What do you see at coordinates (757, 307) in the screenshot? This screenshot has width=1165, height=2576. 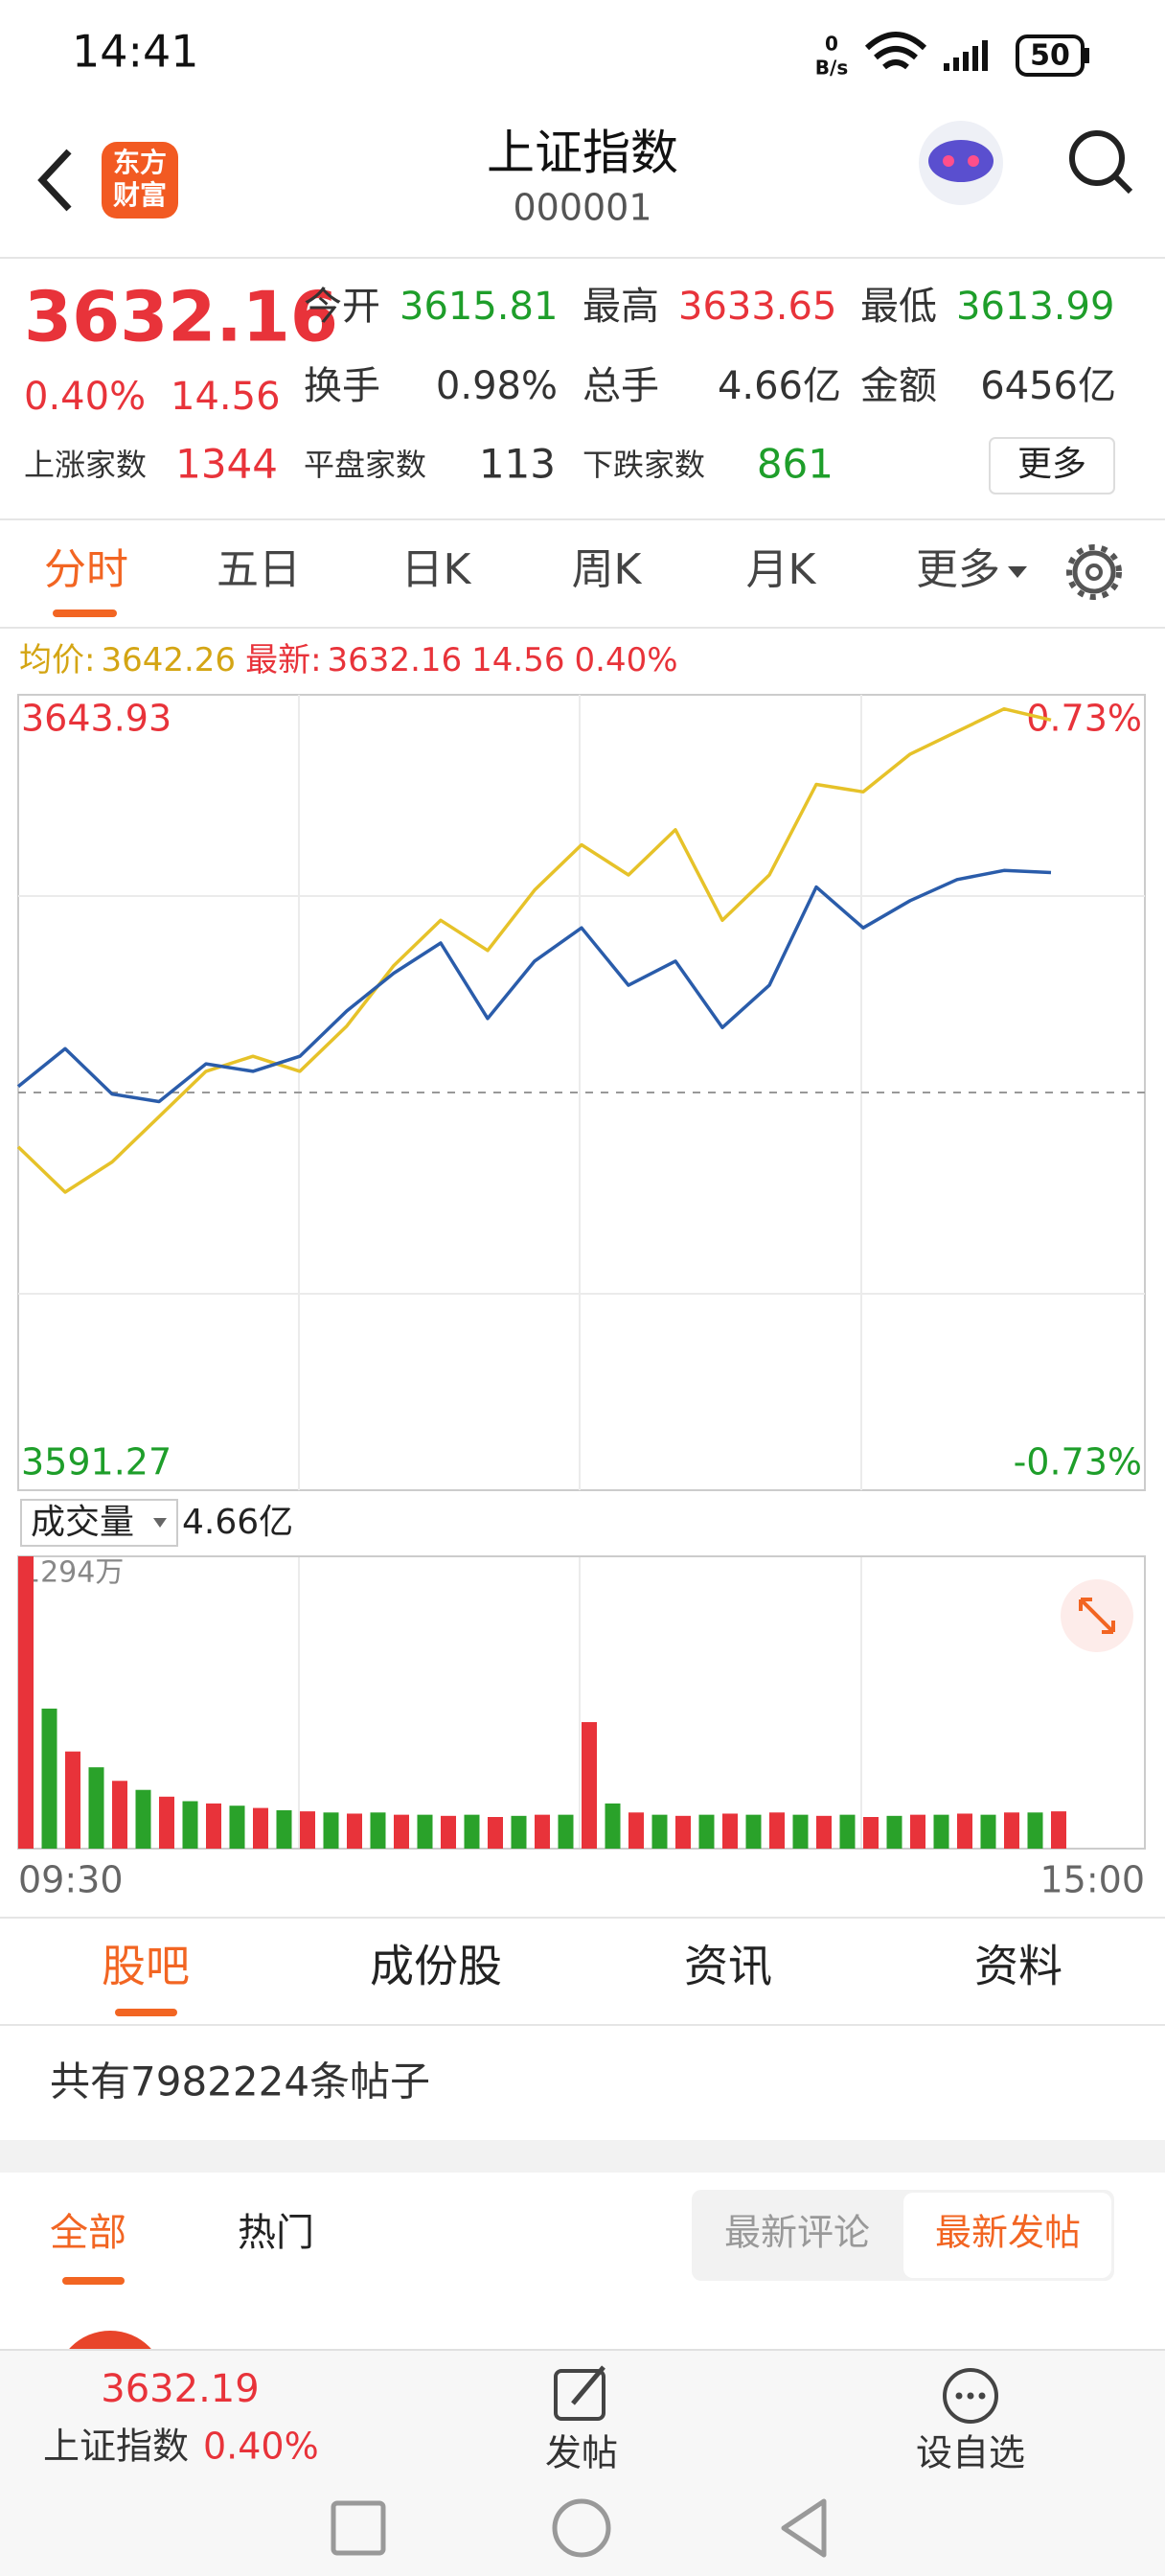 I see `stat-value: 3633.65` at bounding box center [757, 307].